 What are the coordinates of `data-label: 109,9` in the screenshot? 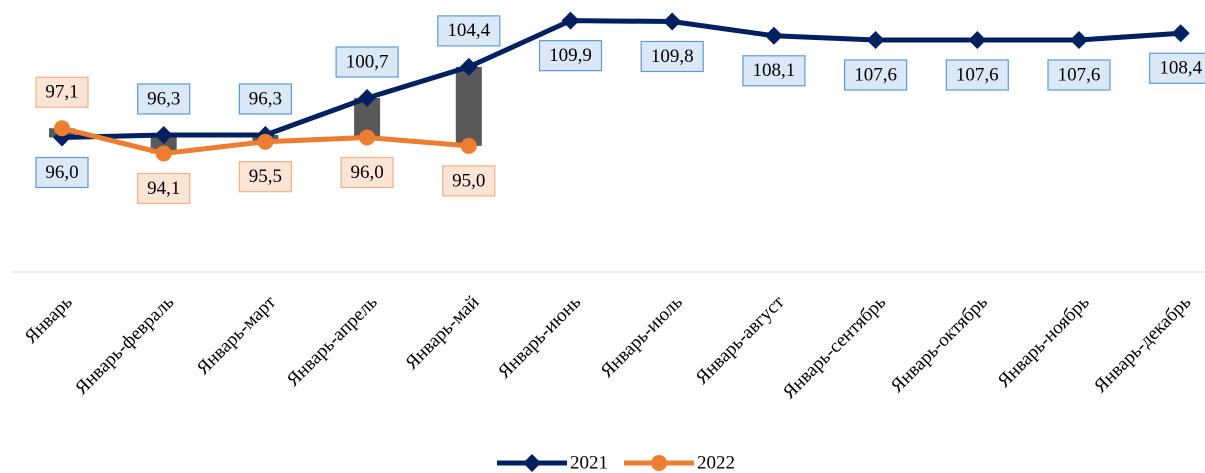 It's located at (570, 56).